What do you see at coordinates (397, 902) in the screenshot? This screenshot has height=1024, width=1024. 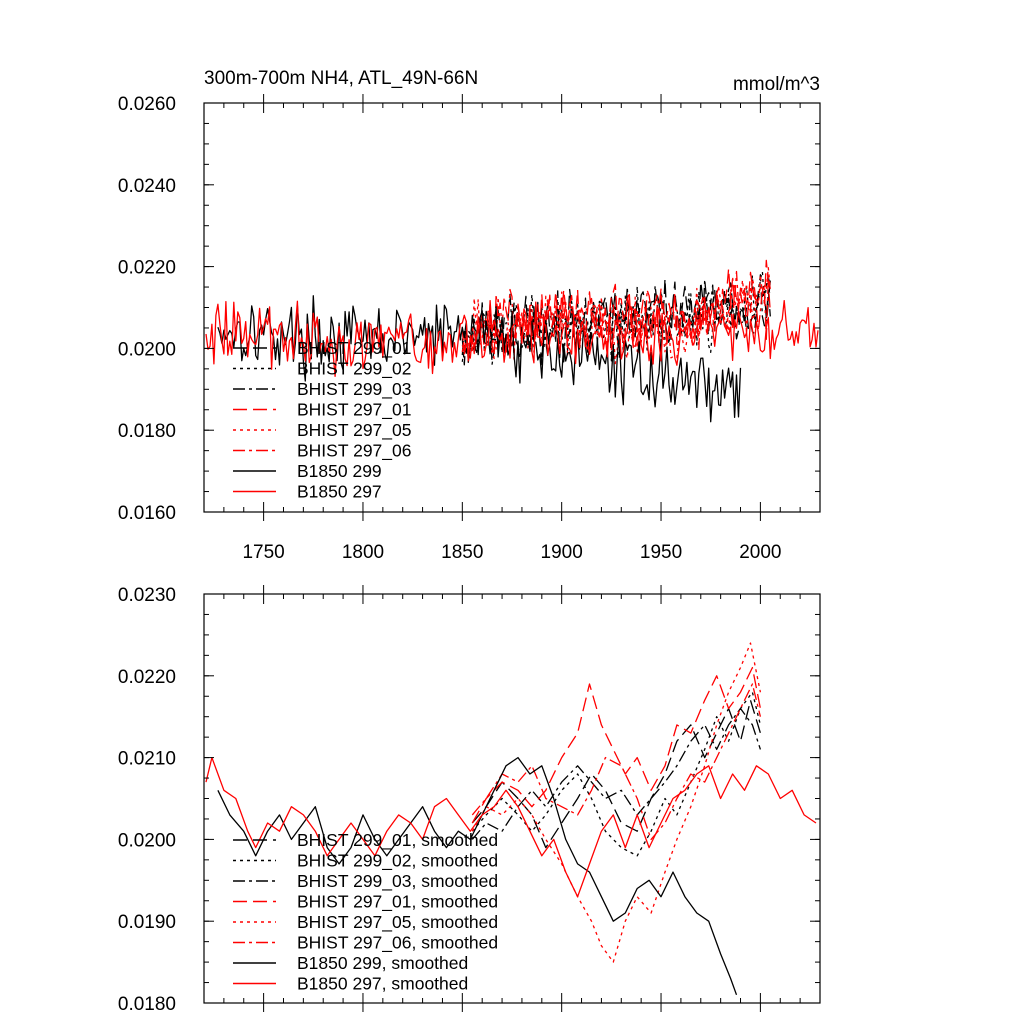 I see `legend-label: BHIST 297_01, smoothed` at bounding box center [397, 902].